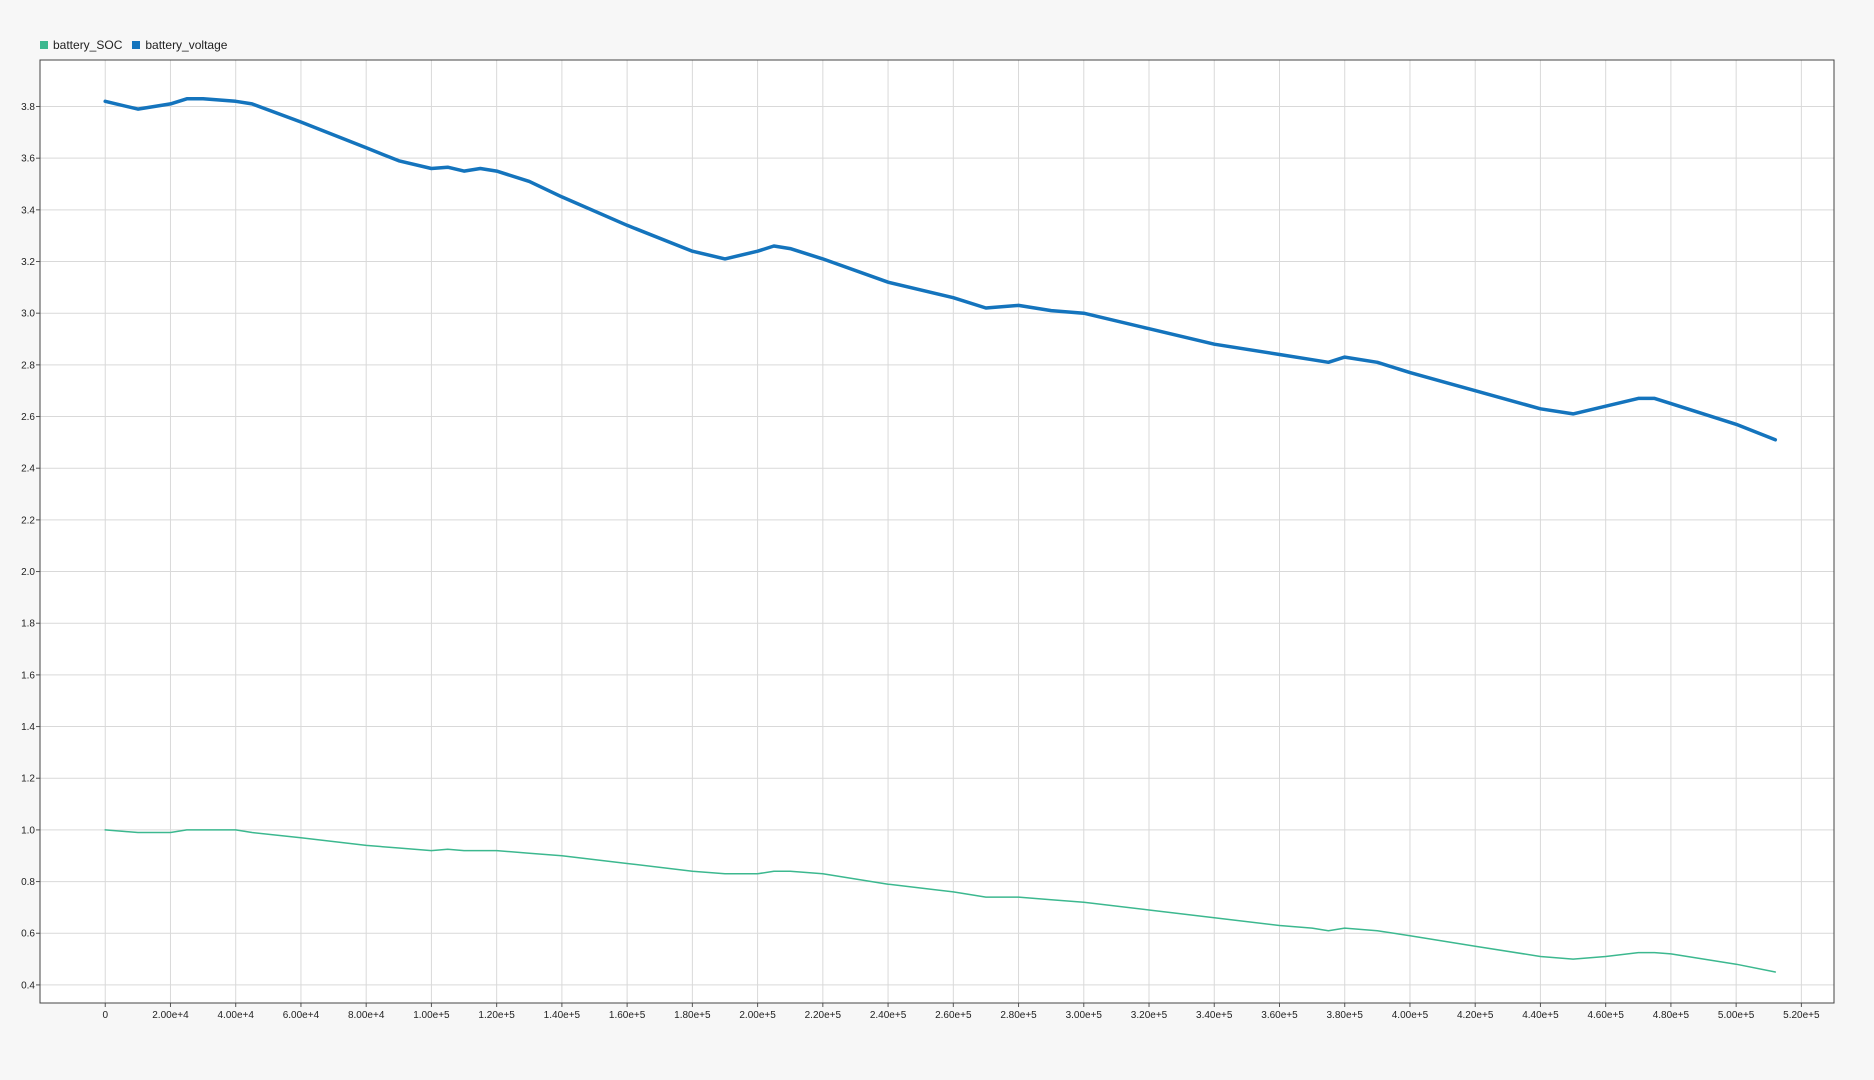 The height and width of the screenshot is (1080, 1874). What do you see at coordinates (1475, 1015) in the screenshot?
I see `x-tick-label: 4.20e+5` at bounding box center [1475, 1015].